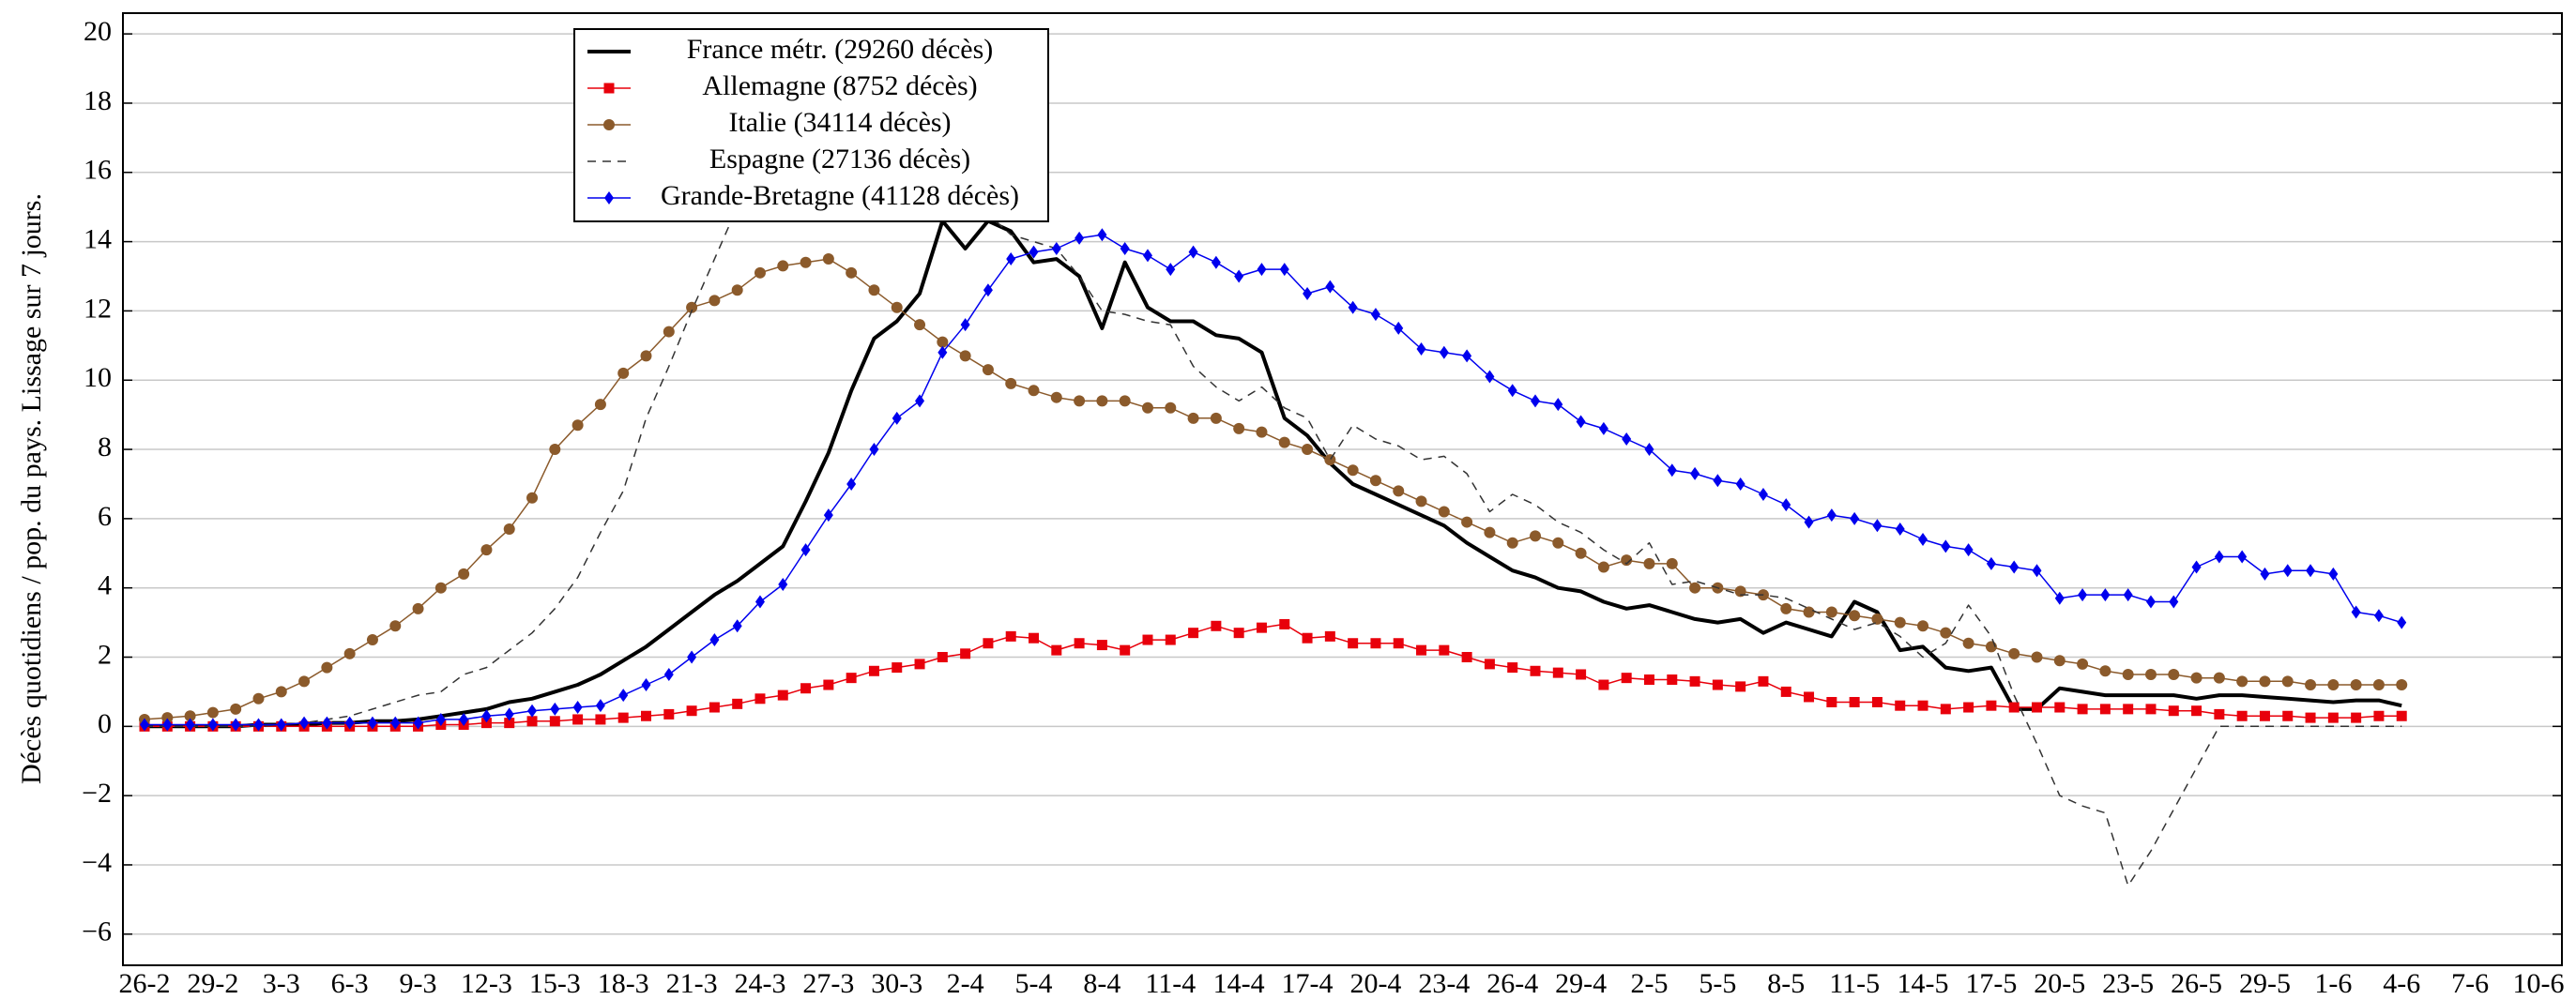  Describe the element at coordinates (1512, 984) in the screenshot. I see `x-tick-label: 26-4` at that location.